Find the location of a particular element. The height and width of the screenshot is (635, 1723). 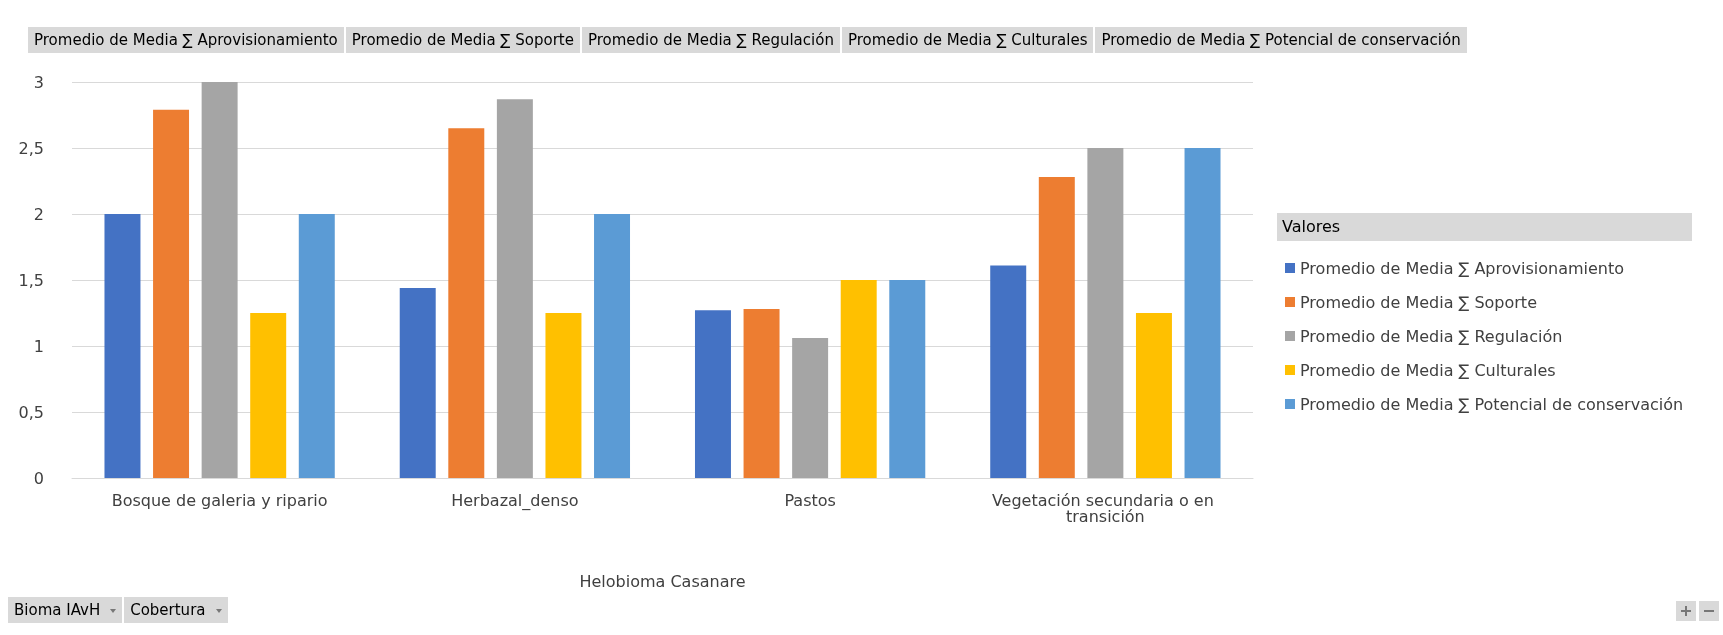

x-tick-label: Herbazal_denso is located at coordinates (515, 500).